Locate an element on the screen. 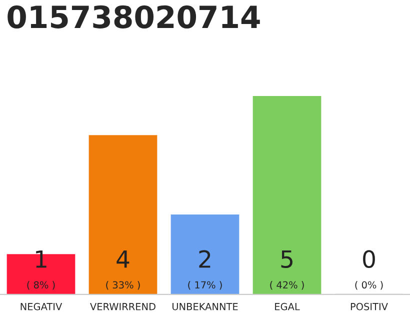 Image resolution: width=410 pixels, height=320 pixels. data-label: 2 ( 17% ) is located at coordinates (205, 270).